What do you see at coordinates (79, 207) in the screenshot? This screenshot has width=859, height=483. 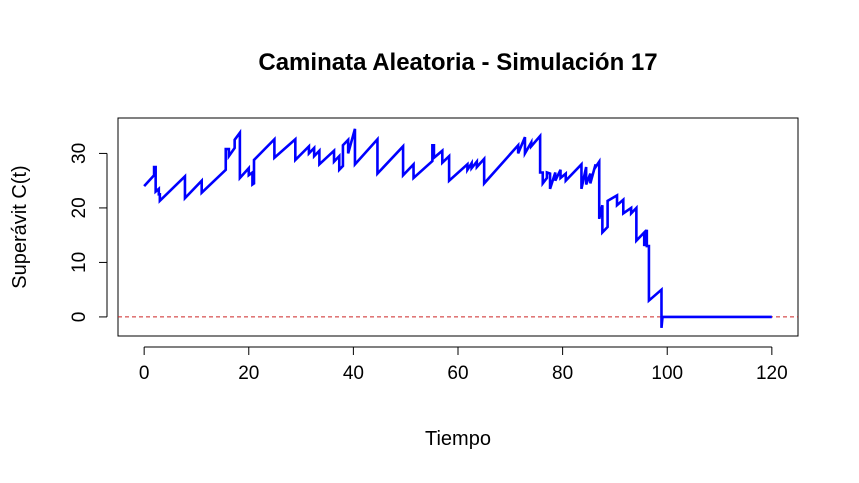 I see `y-tick-label: 20` at bounding box center [79, 207].